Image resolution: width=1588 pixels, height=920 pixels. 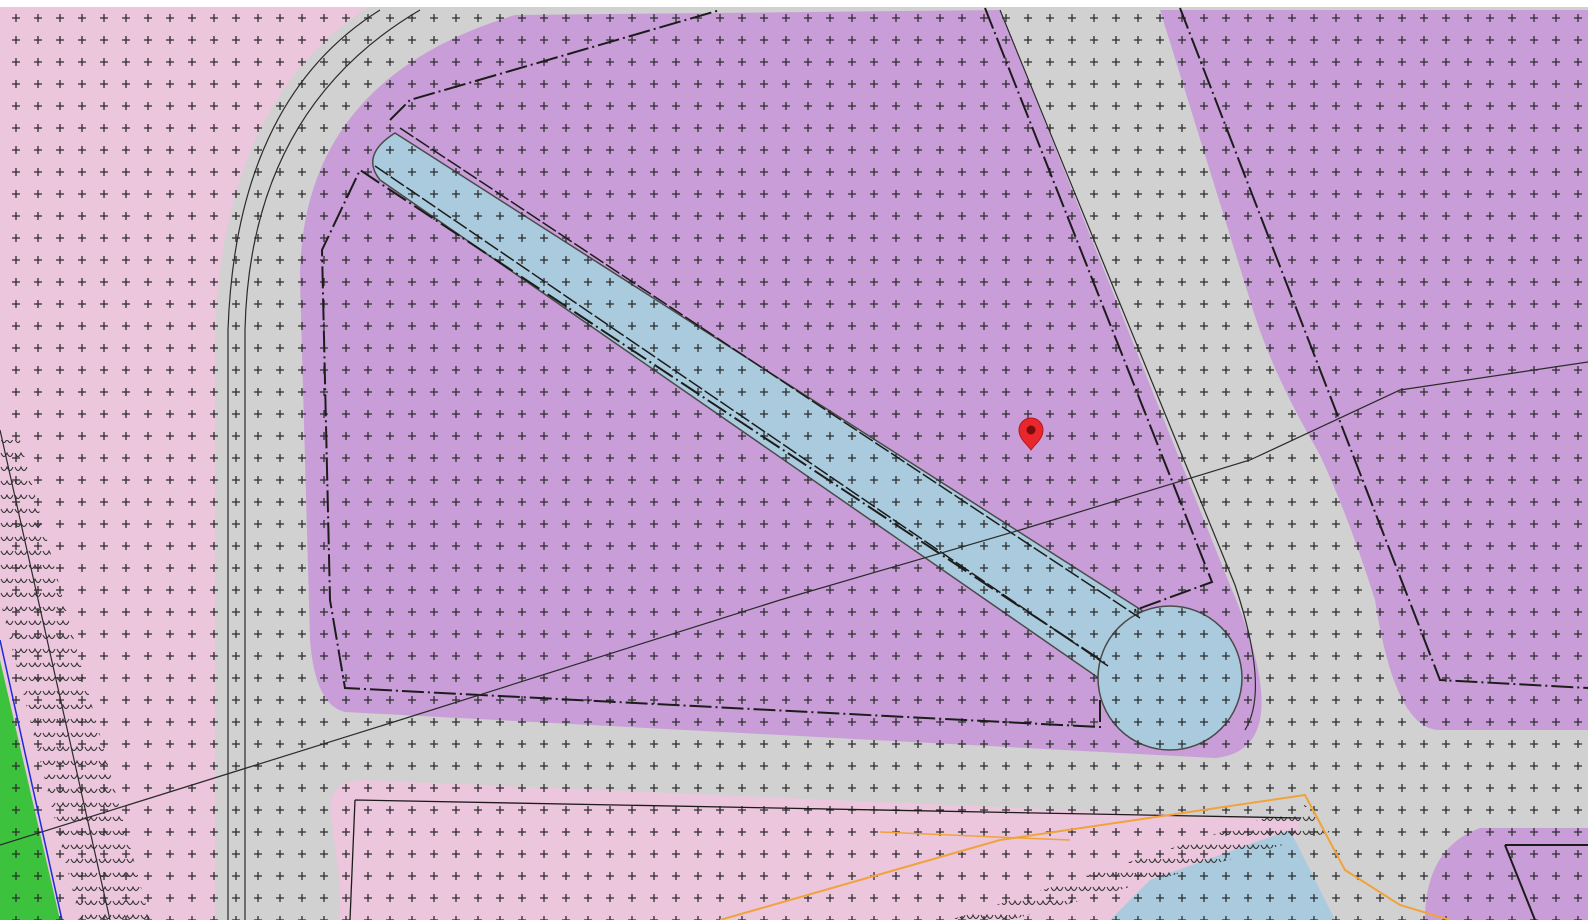 I want to click on road-edge-line-west, so click(x=332, y=464).